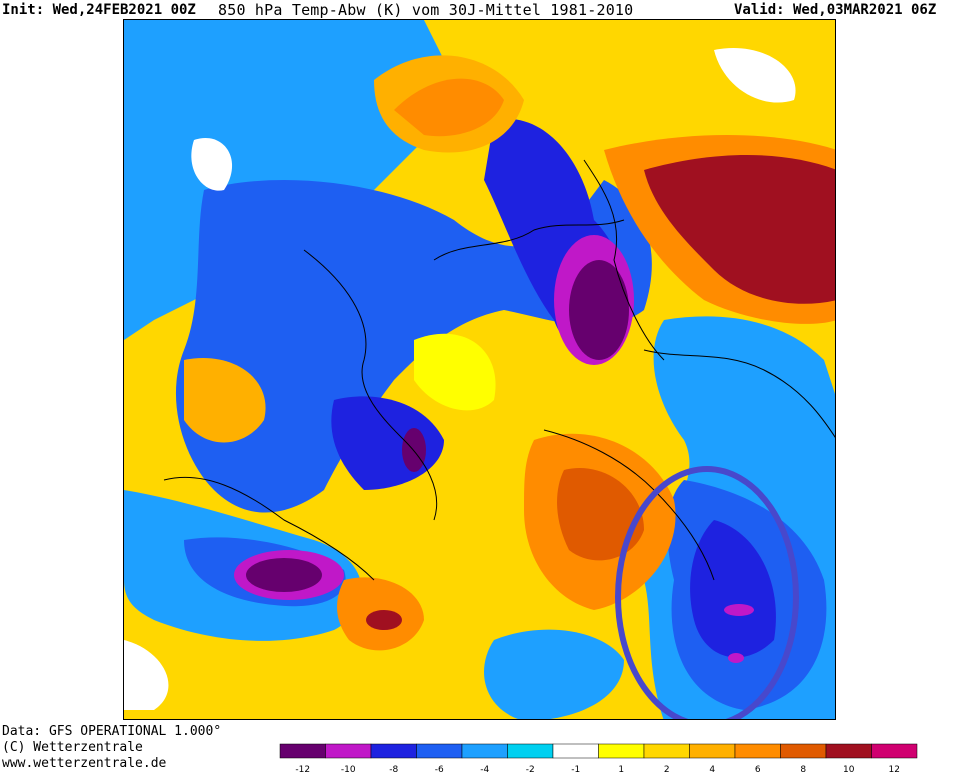  I want to click on color-legend: -12 -10 -8 -6 -4 -2 -1 1 2 4 6 8 10 12, so click(598, 759).